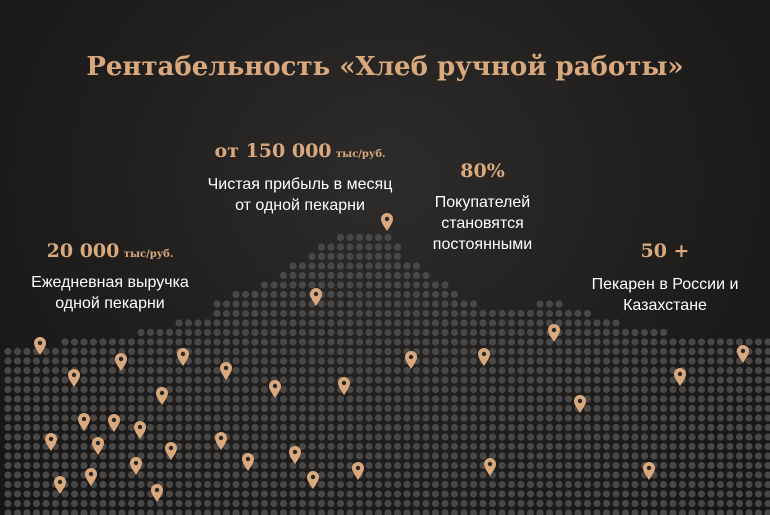 The width and height of the screenshot is (770, 515). Describe the element at coordinates (665, 278) in the screenshot. I see `stat-bakery-count: 50 + Пекарен в России и Казахстане` at that location.